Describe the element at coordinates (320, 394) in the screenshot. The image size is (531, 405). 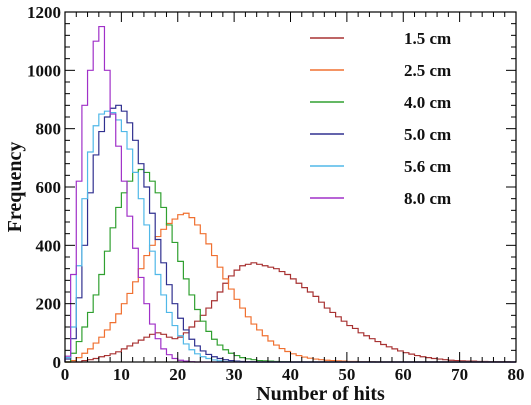
I see `x-axis-title: Number of hits` at that location.